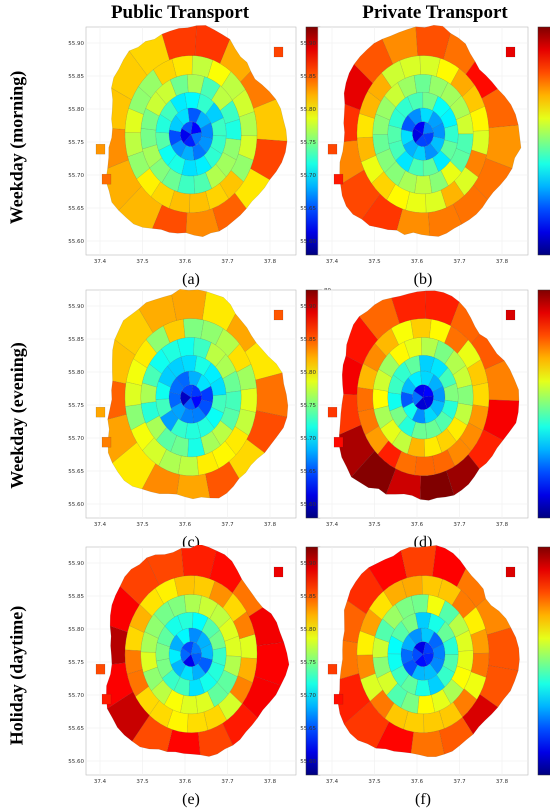 The image size is (550, 809). What do you see at coordinates (16, 415) in the screenshot?
I see `row-title-weekday-evening: Weekday (evening)` at bounding box center [16, 415].